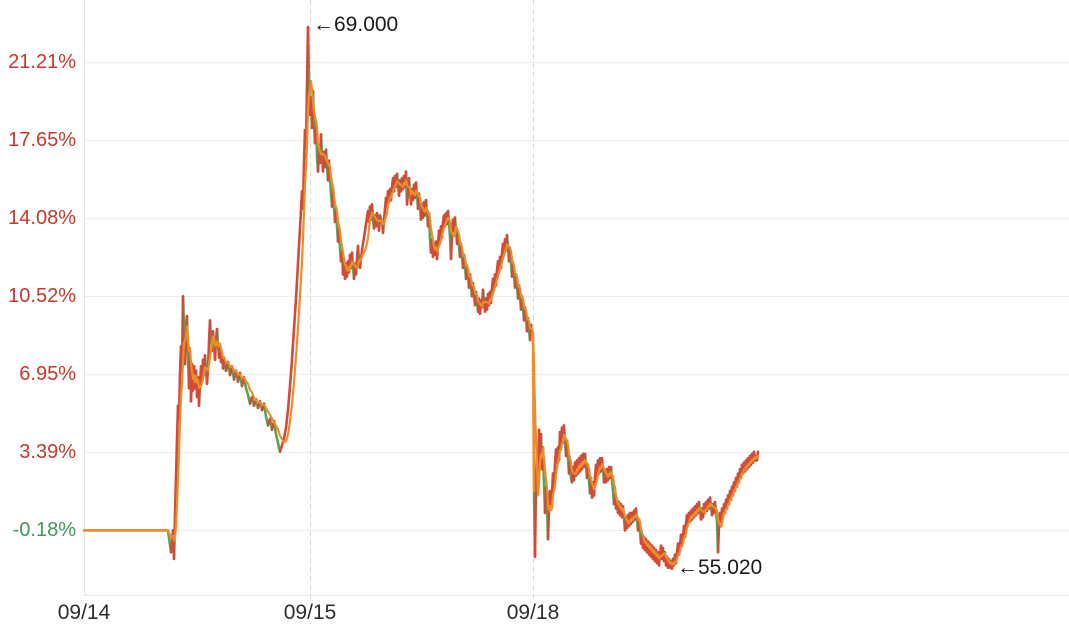 The height and width of the screenshot is (634, 1069). What do you see at coordinates (44, 529) in the screenshot?
I see `y-axis-tick-label: -0.18%` at bounding box center [44, 529].